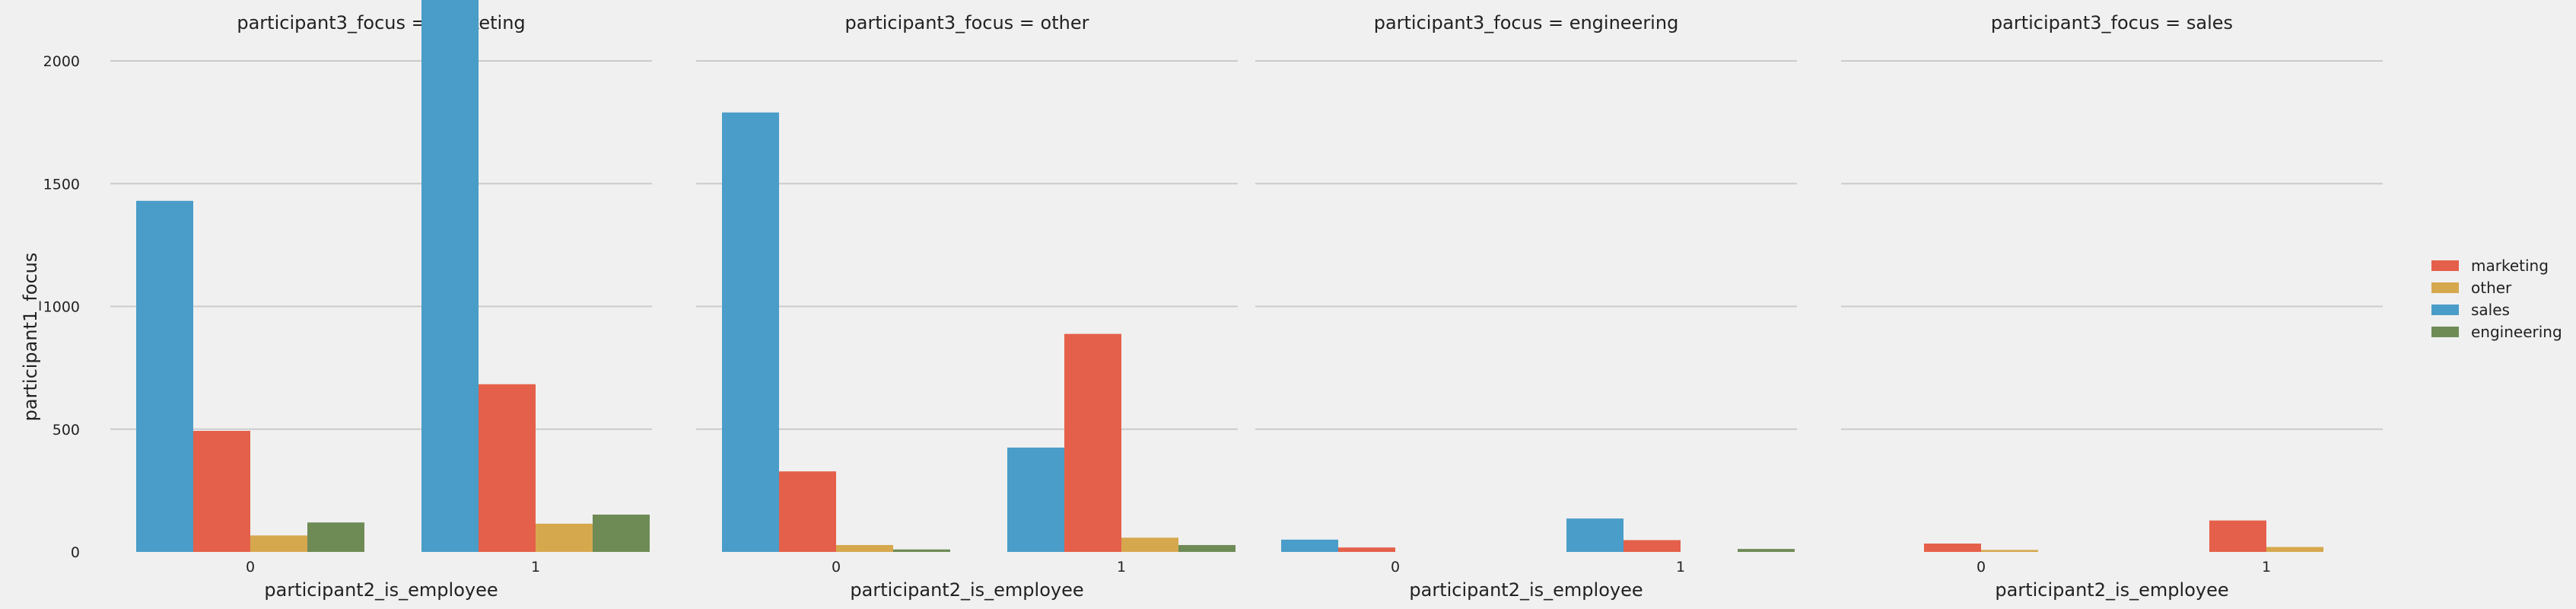 The height and width of the screenshot is (609, 2576). I want to click on panel-title: participant3_focus = sales, so click(2112, 22).